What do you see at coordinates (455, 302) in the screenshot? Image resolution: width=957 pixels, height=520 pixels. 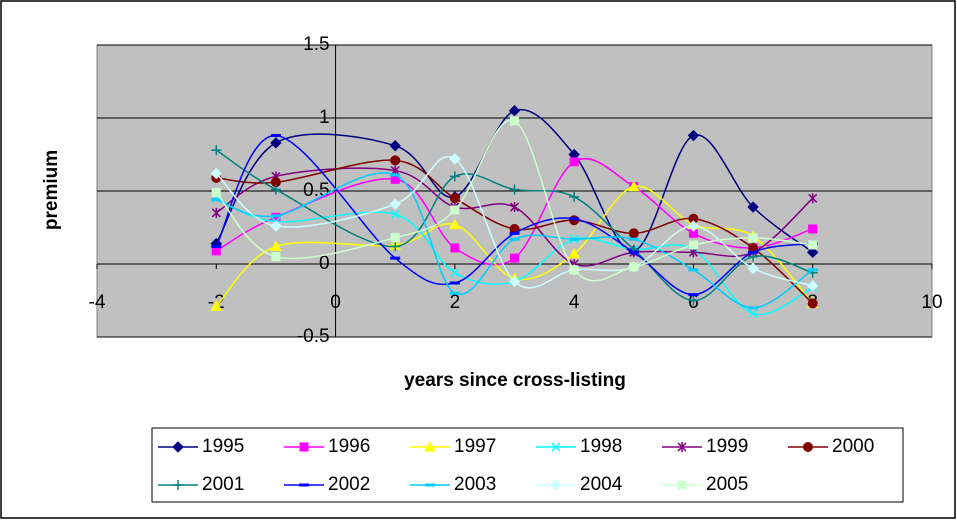 I see `x-tick-label: 2` at bounding box center [455, 302].